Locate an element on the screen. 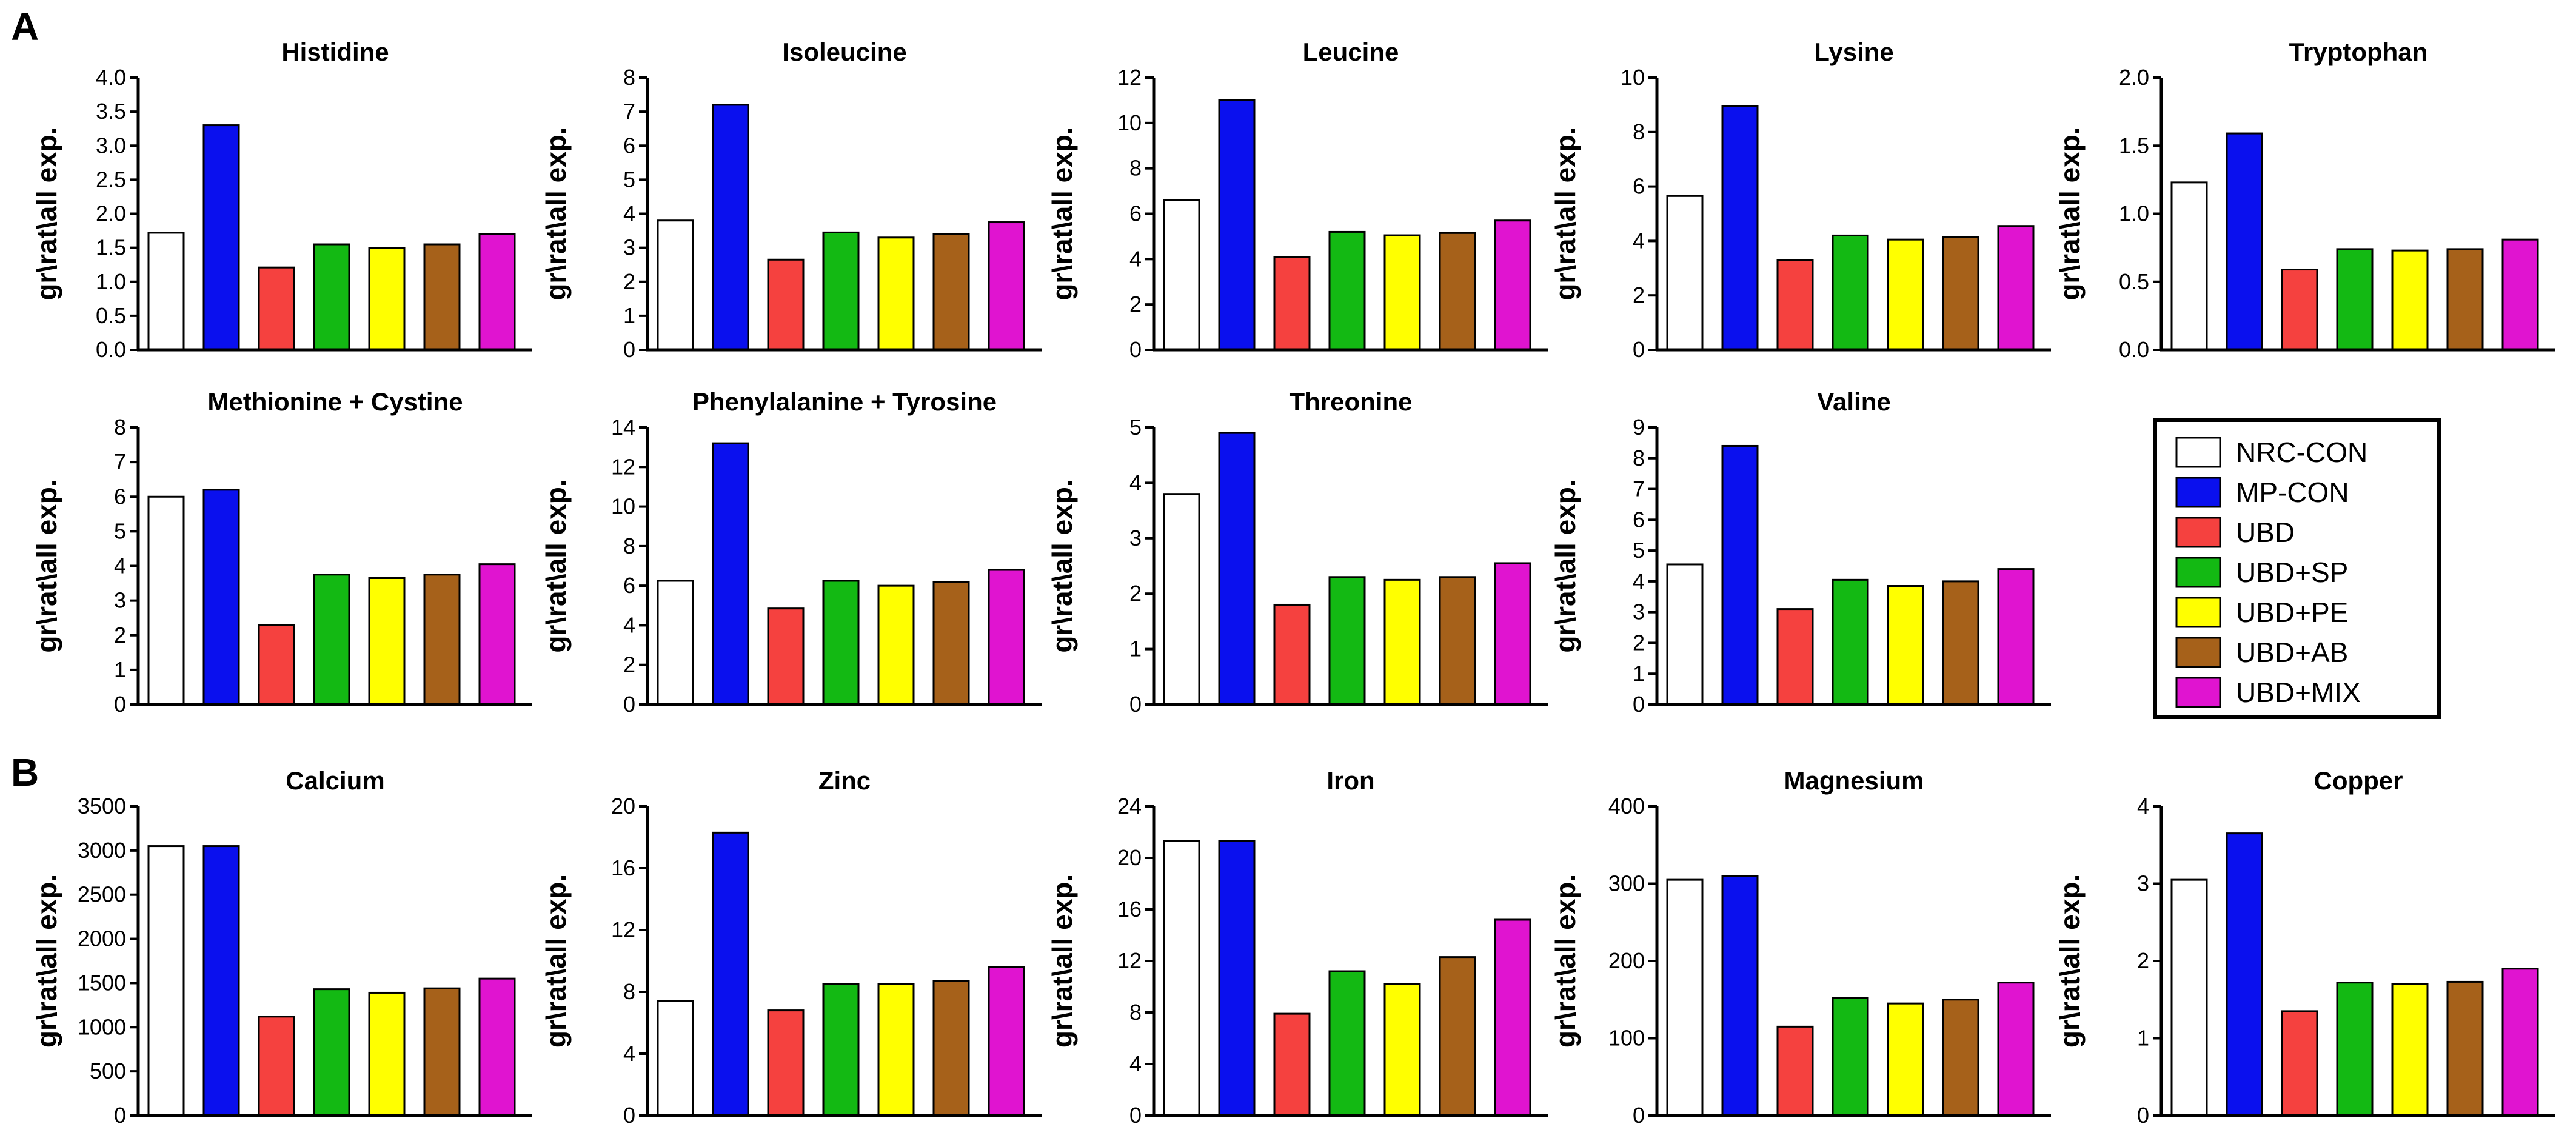 This screenshot has width=2576, height=1141. legend-swatch-ubd-sp is located at coordinates (2198, 572).